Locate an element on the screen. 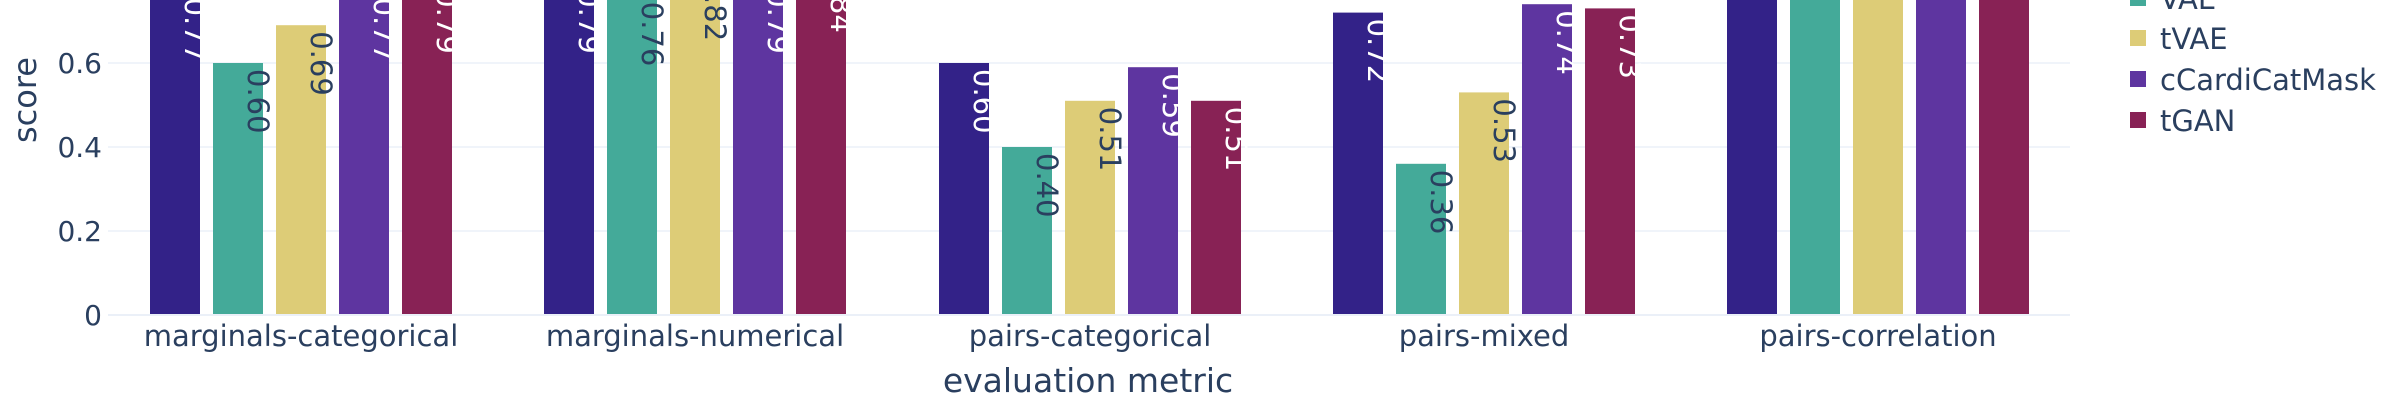  bar-value-label: 0.72 is located at coordinates (1378, 51).